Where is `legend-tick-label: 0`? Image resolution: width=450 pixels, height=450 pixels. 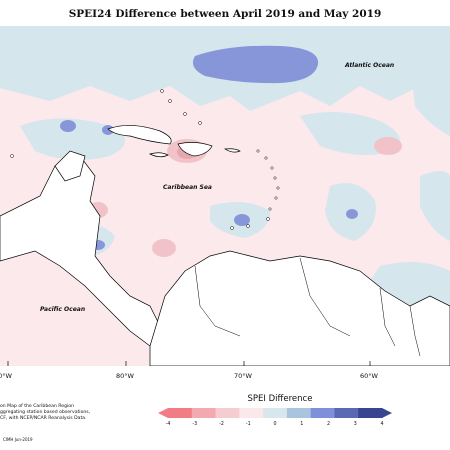 legend-tick-label: 0 is located at coordinates (275, 424).